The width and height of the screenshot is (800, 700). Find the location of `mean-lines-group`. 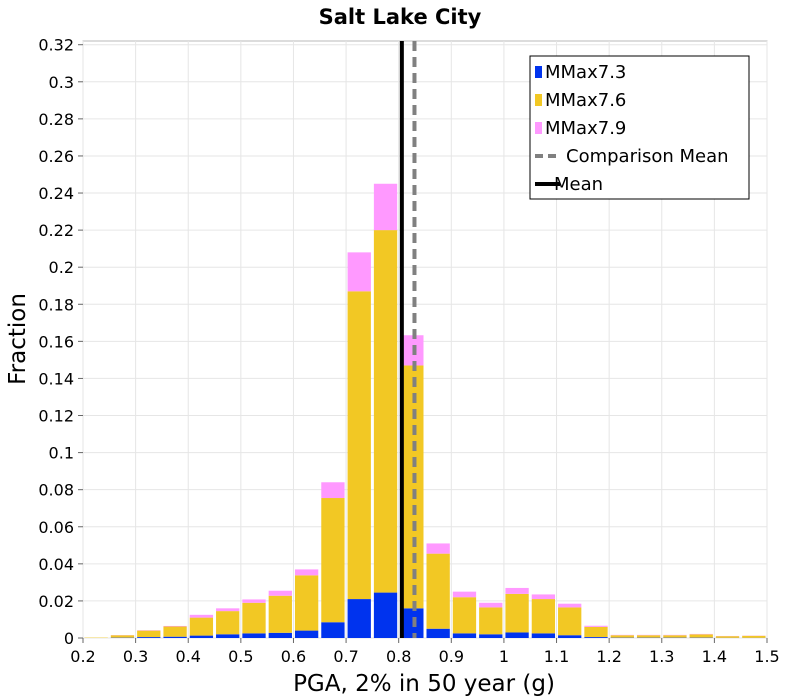

mean-lines-group is located at coordinates (408, 339).